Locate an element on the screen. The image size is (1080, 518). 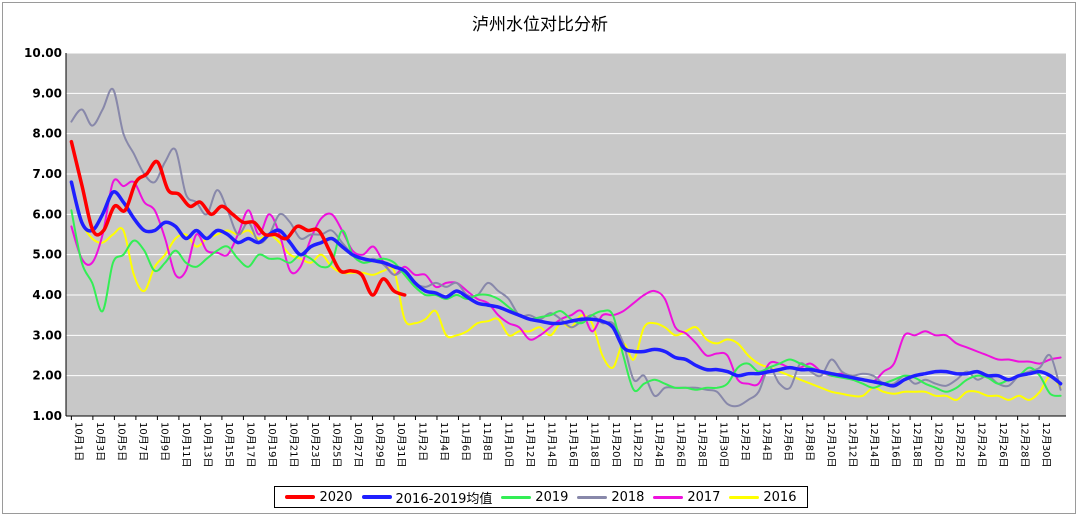
legend-item: 2016-2019均值 is located at coordinates (427, 497).